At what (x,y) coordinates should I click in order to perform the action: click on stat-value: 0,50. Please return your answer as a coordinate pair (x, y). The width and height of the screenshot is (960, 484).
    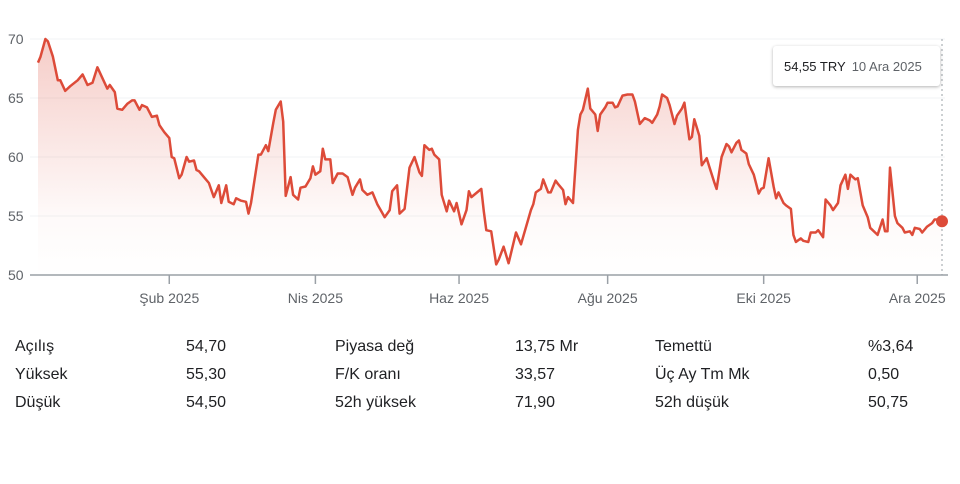
    Looking at the image, I should click on (884, 374).